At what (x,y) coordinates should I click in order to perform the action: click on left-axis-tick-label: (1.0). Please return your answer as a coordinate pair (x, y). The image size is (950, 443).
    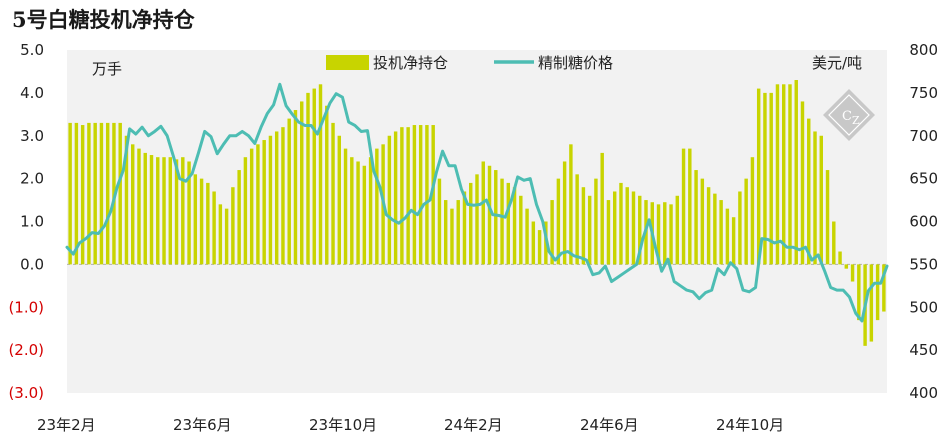
    Looking at the image, I should click on (26, 307).